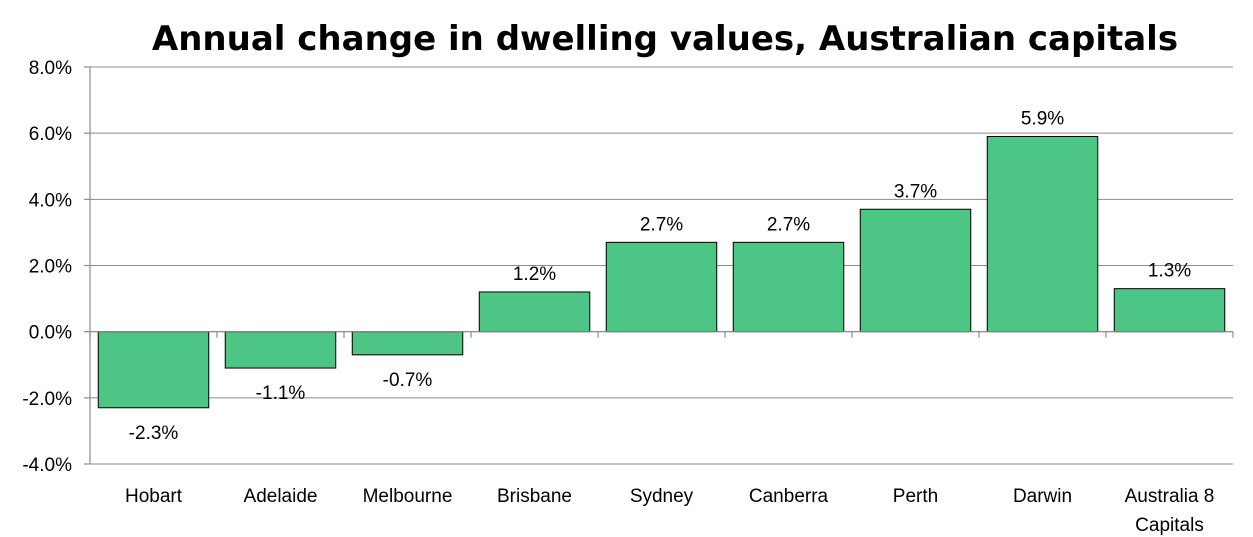  I want to click on category-label: Darwin, so click(1042, 496).